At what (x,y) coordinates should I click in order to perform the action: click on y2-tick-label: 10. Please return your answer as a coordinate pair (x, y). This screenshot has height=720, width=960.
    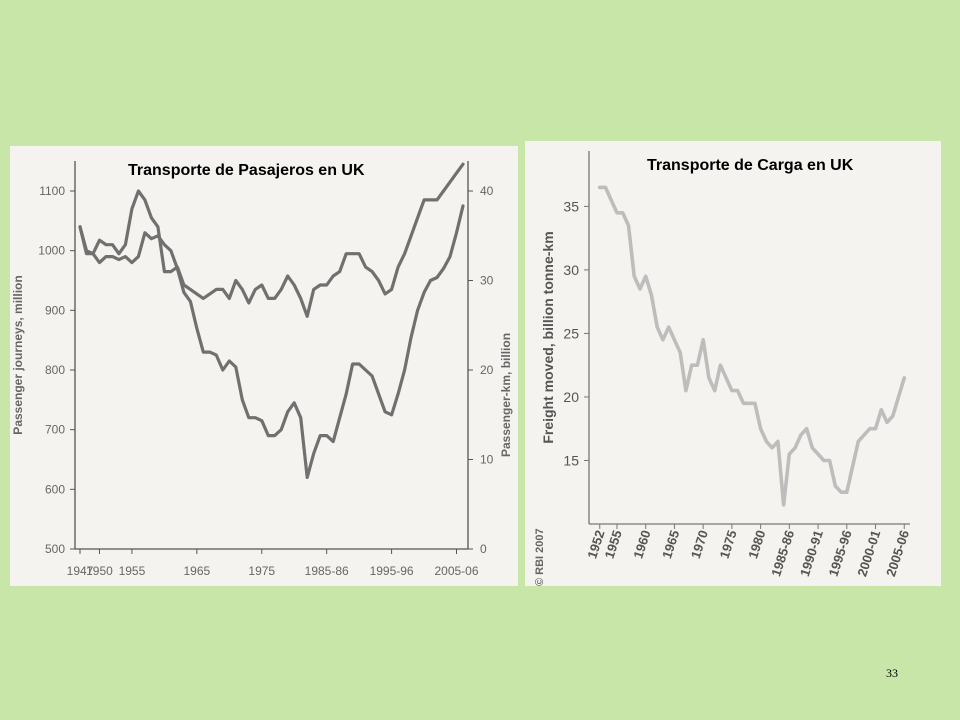
    Looking at the image, I should click on (487, 460).